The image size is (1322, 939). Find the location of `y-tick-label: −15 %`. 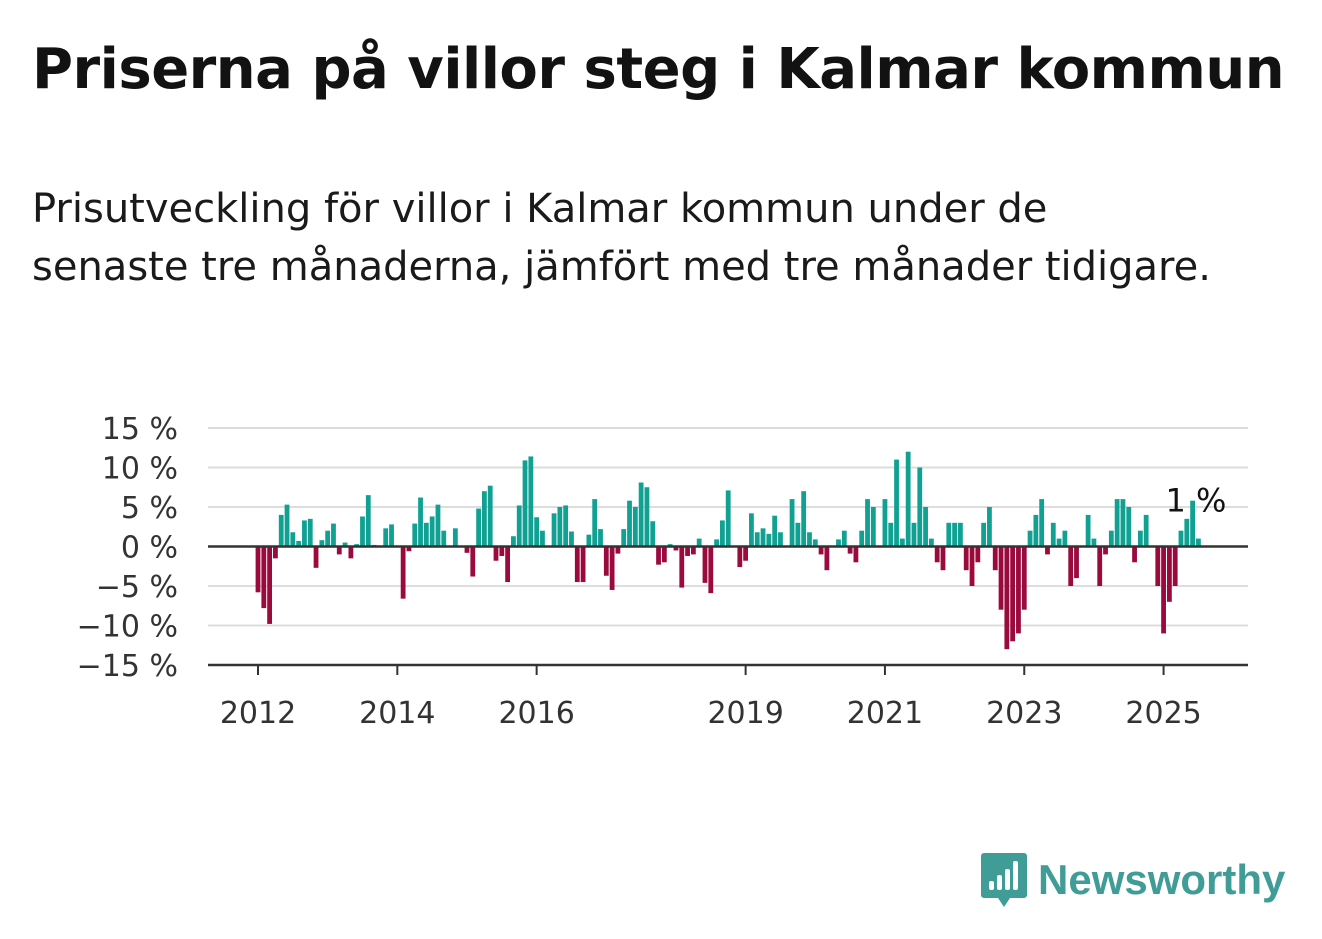

y-tick-label: −15 % is located at coordinates (127, 666).